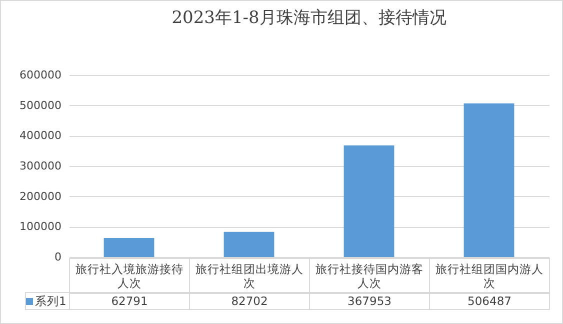 Image resolution: width=563 pixels, height=324 pixels. I want to click on y-tick-label: 600000, so click(41, 75).